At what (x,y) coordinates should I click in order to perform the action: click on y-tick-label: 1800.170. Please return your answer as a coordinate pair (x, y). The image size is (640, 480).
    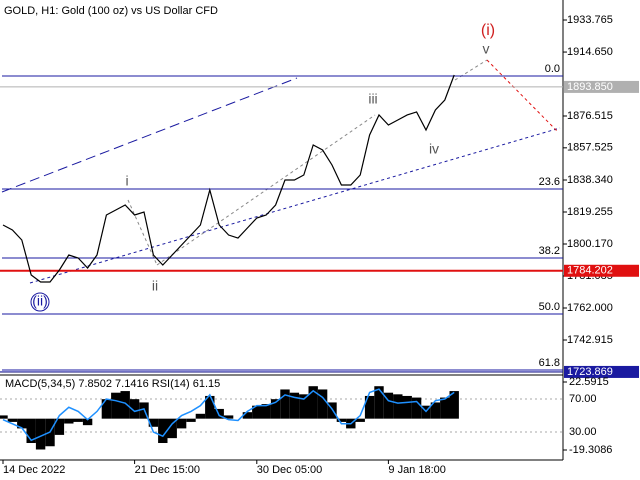
    Looking at the image, I should click on (590, 244).